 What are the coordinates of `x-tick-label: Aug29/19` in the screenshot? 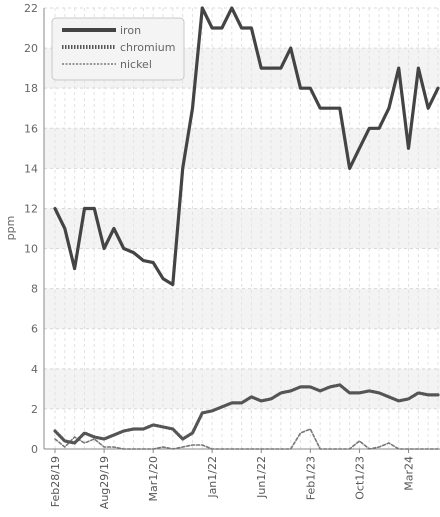 It's located at (104, 482).